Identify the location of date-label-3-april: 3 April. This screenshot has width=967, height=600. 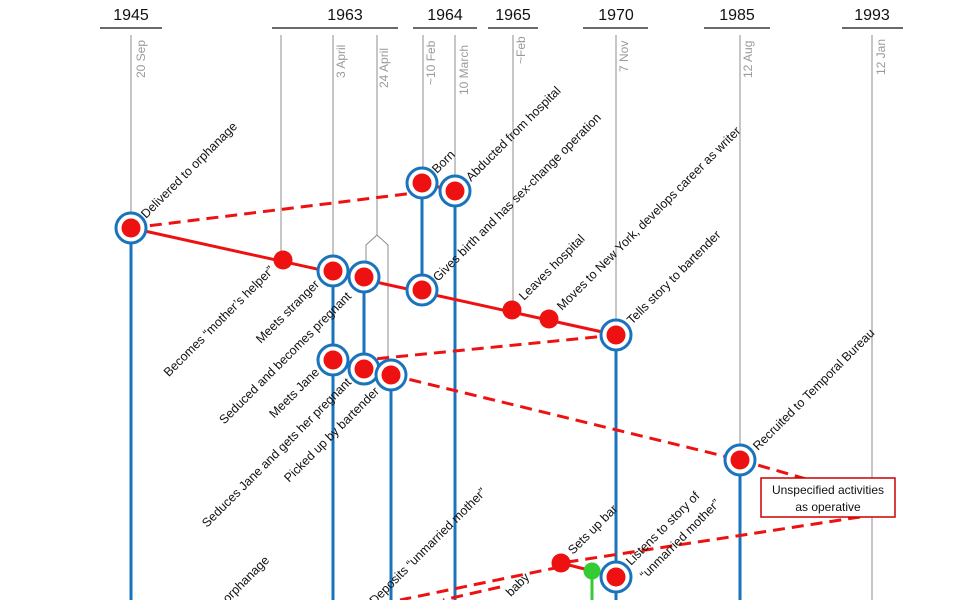
(341, 61).